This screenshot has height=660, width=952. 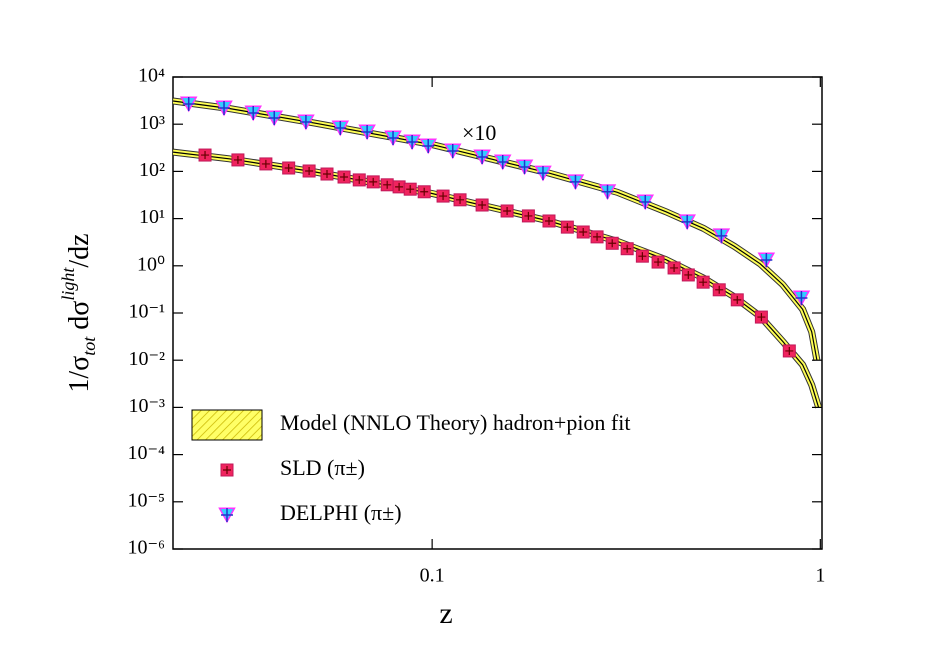 I want to click on legend-label: DELPHI (π±), so click(x=341, y=512).